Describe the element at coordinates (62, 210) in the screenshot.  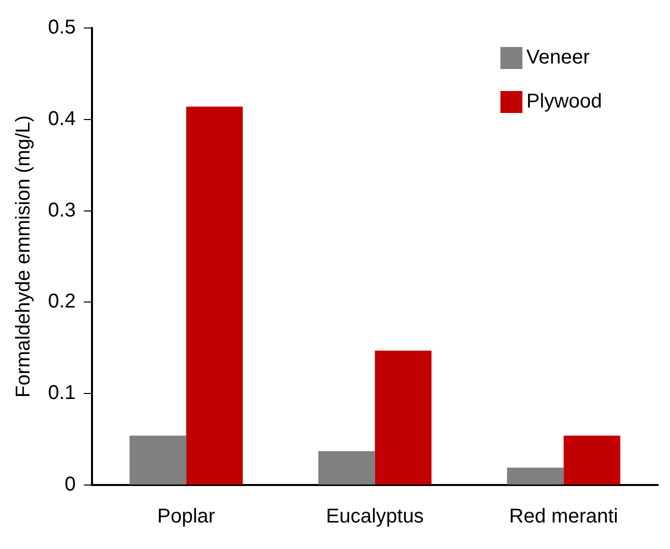
I see `y-tick-label: 0.3` at that location.